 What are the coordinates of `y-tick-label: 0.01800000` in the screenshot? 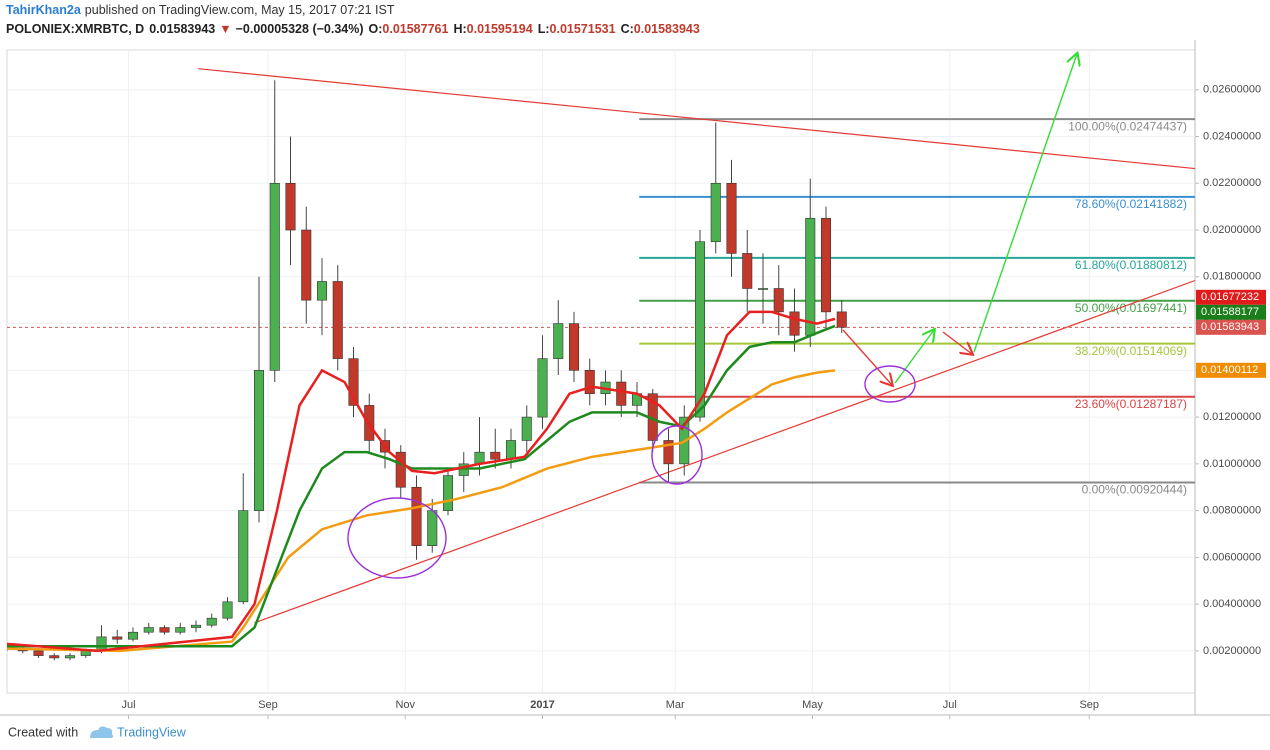 It's located at (1232, 277).